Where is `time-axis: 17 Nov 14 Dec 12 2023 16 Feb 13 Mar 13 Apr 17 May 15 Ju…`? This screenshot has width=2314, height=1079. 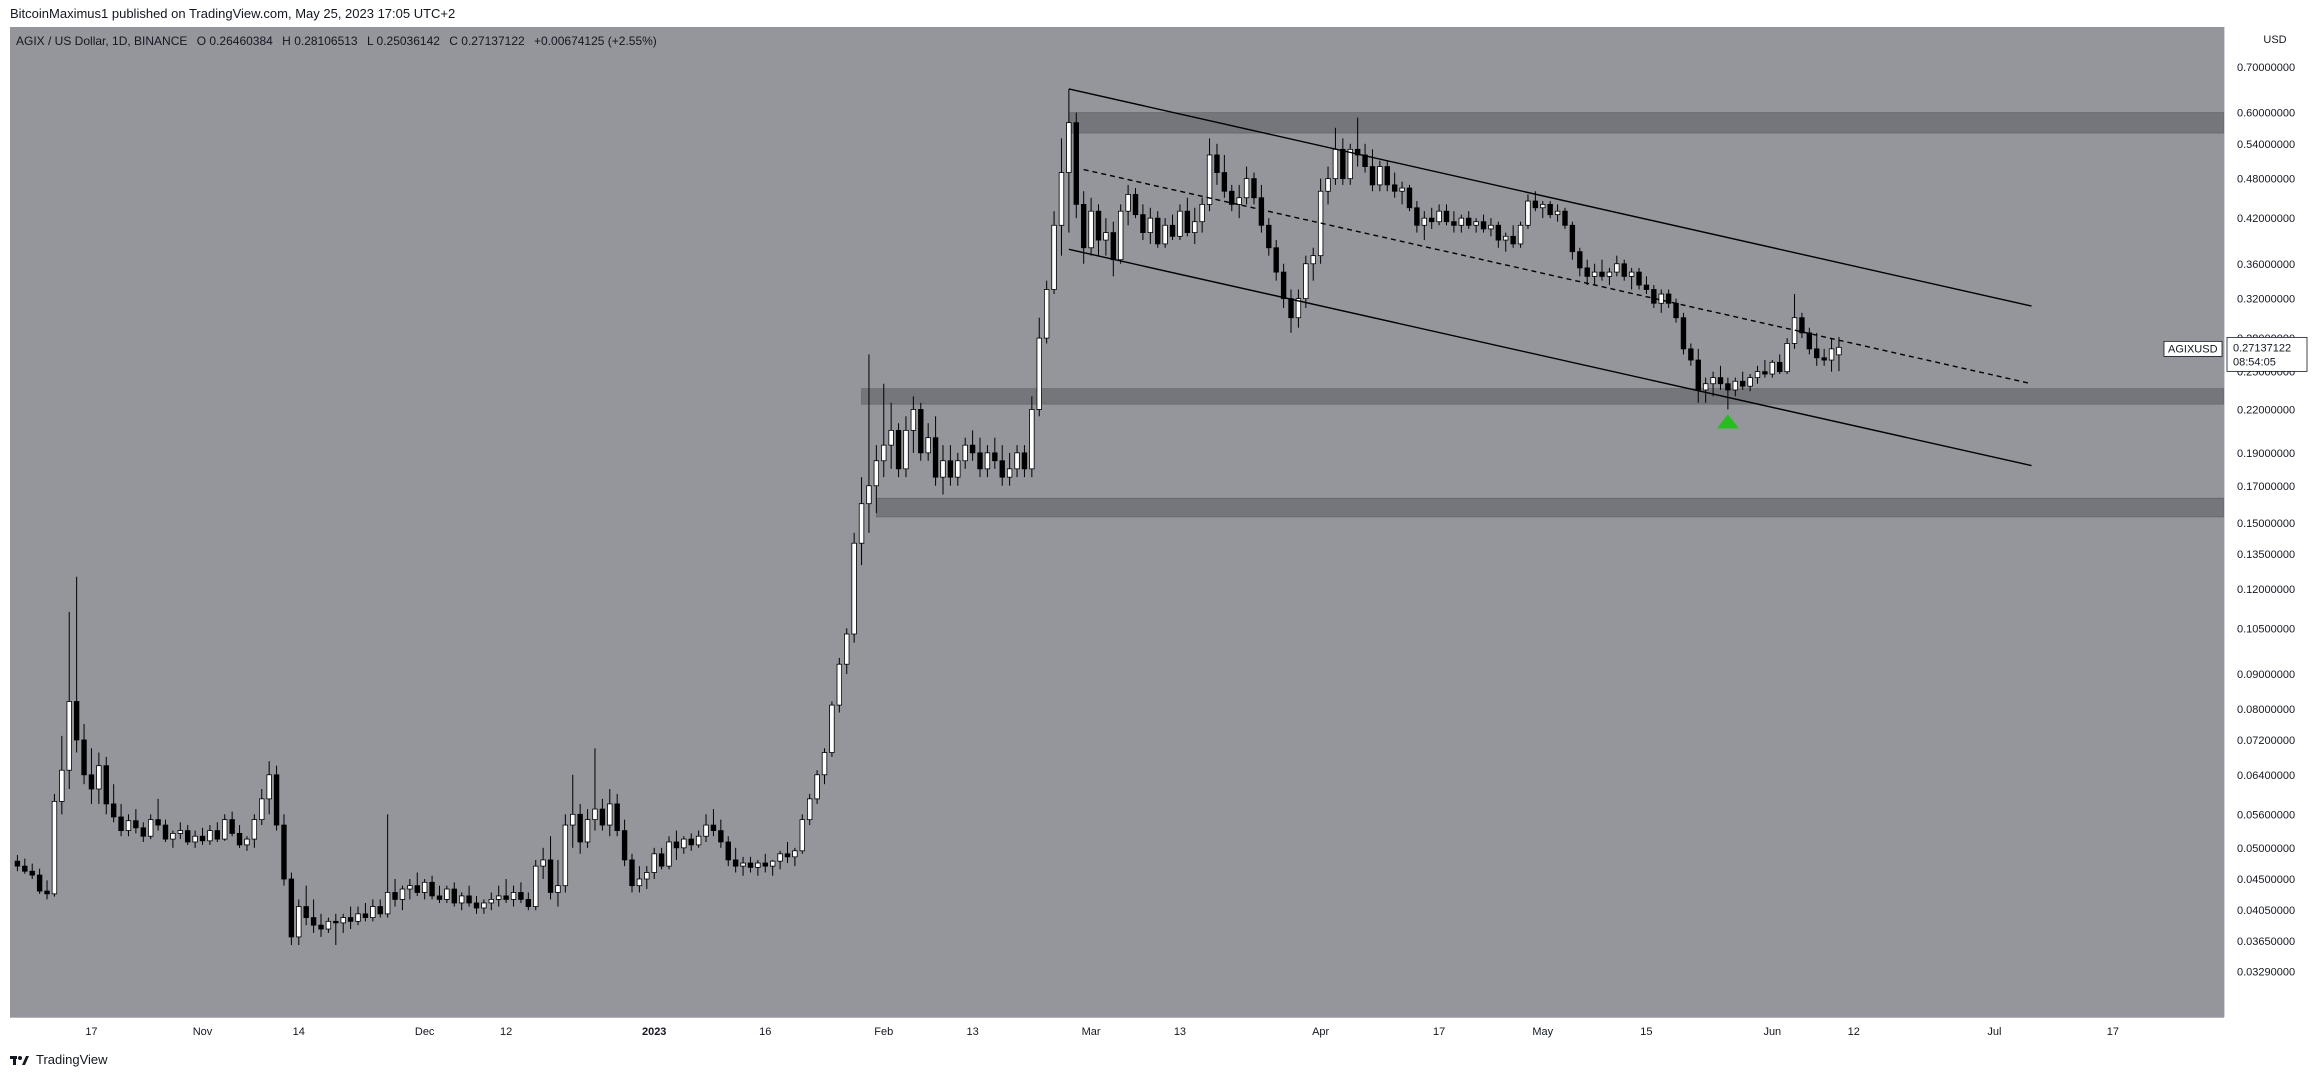
time-axis: 17 Nov 14 Dec 12 2023 16 Feb 13 Mar 13 Apr 17 May 15 Ju… is located at coordinates (1117, 1030).